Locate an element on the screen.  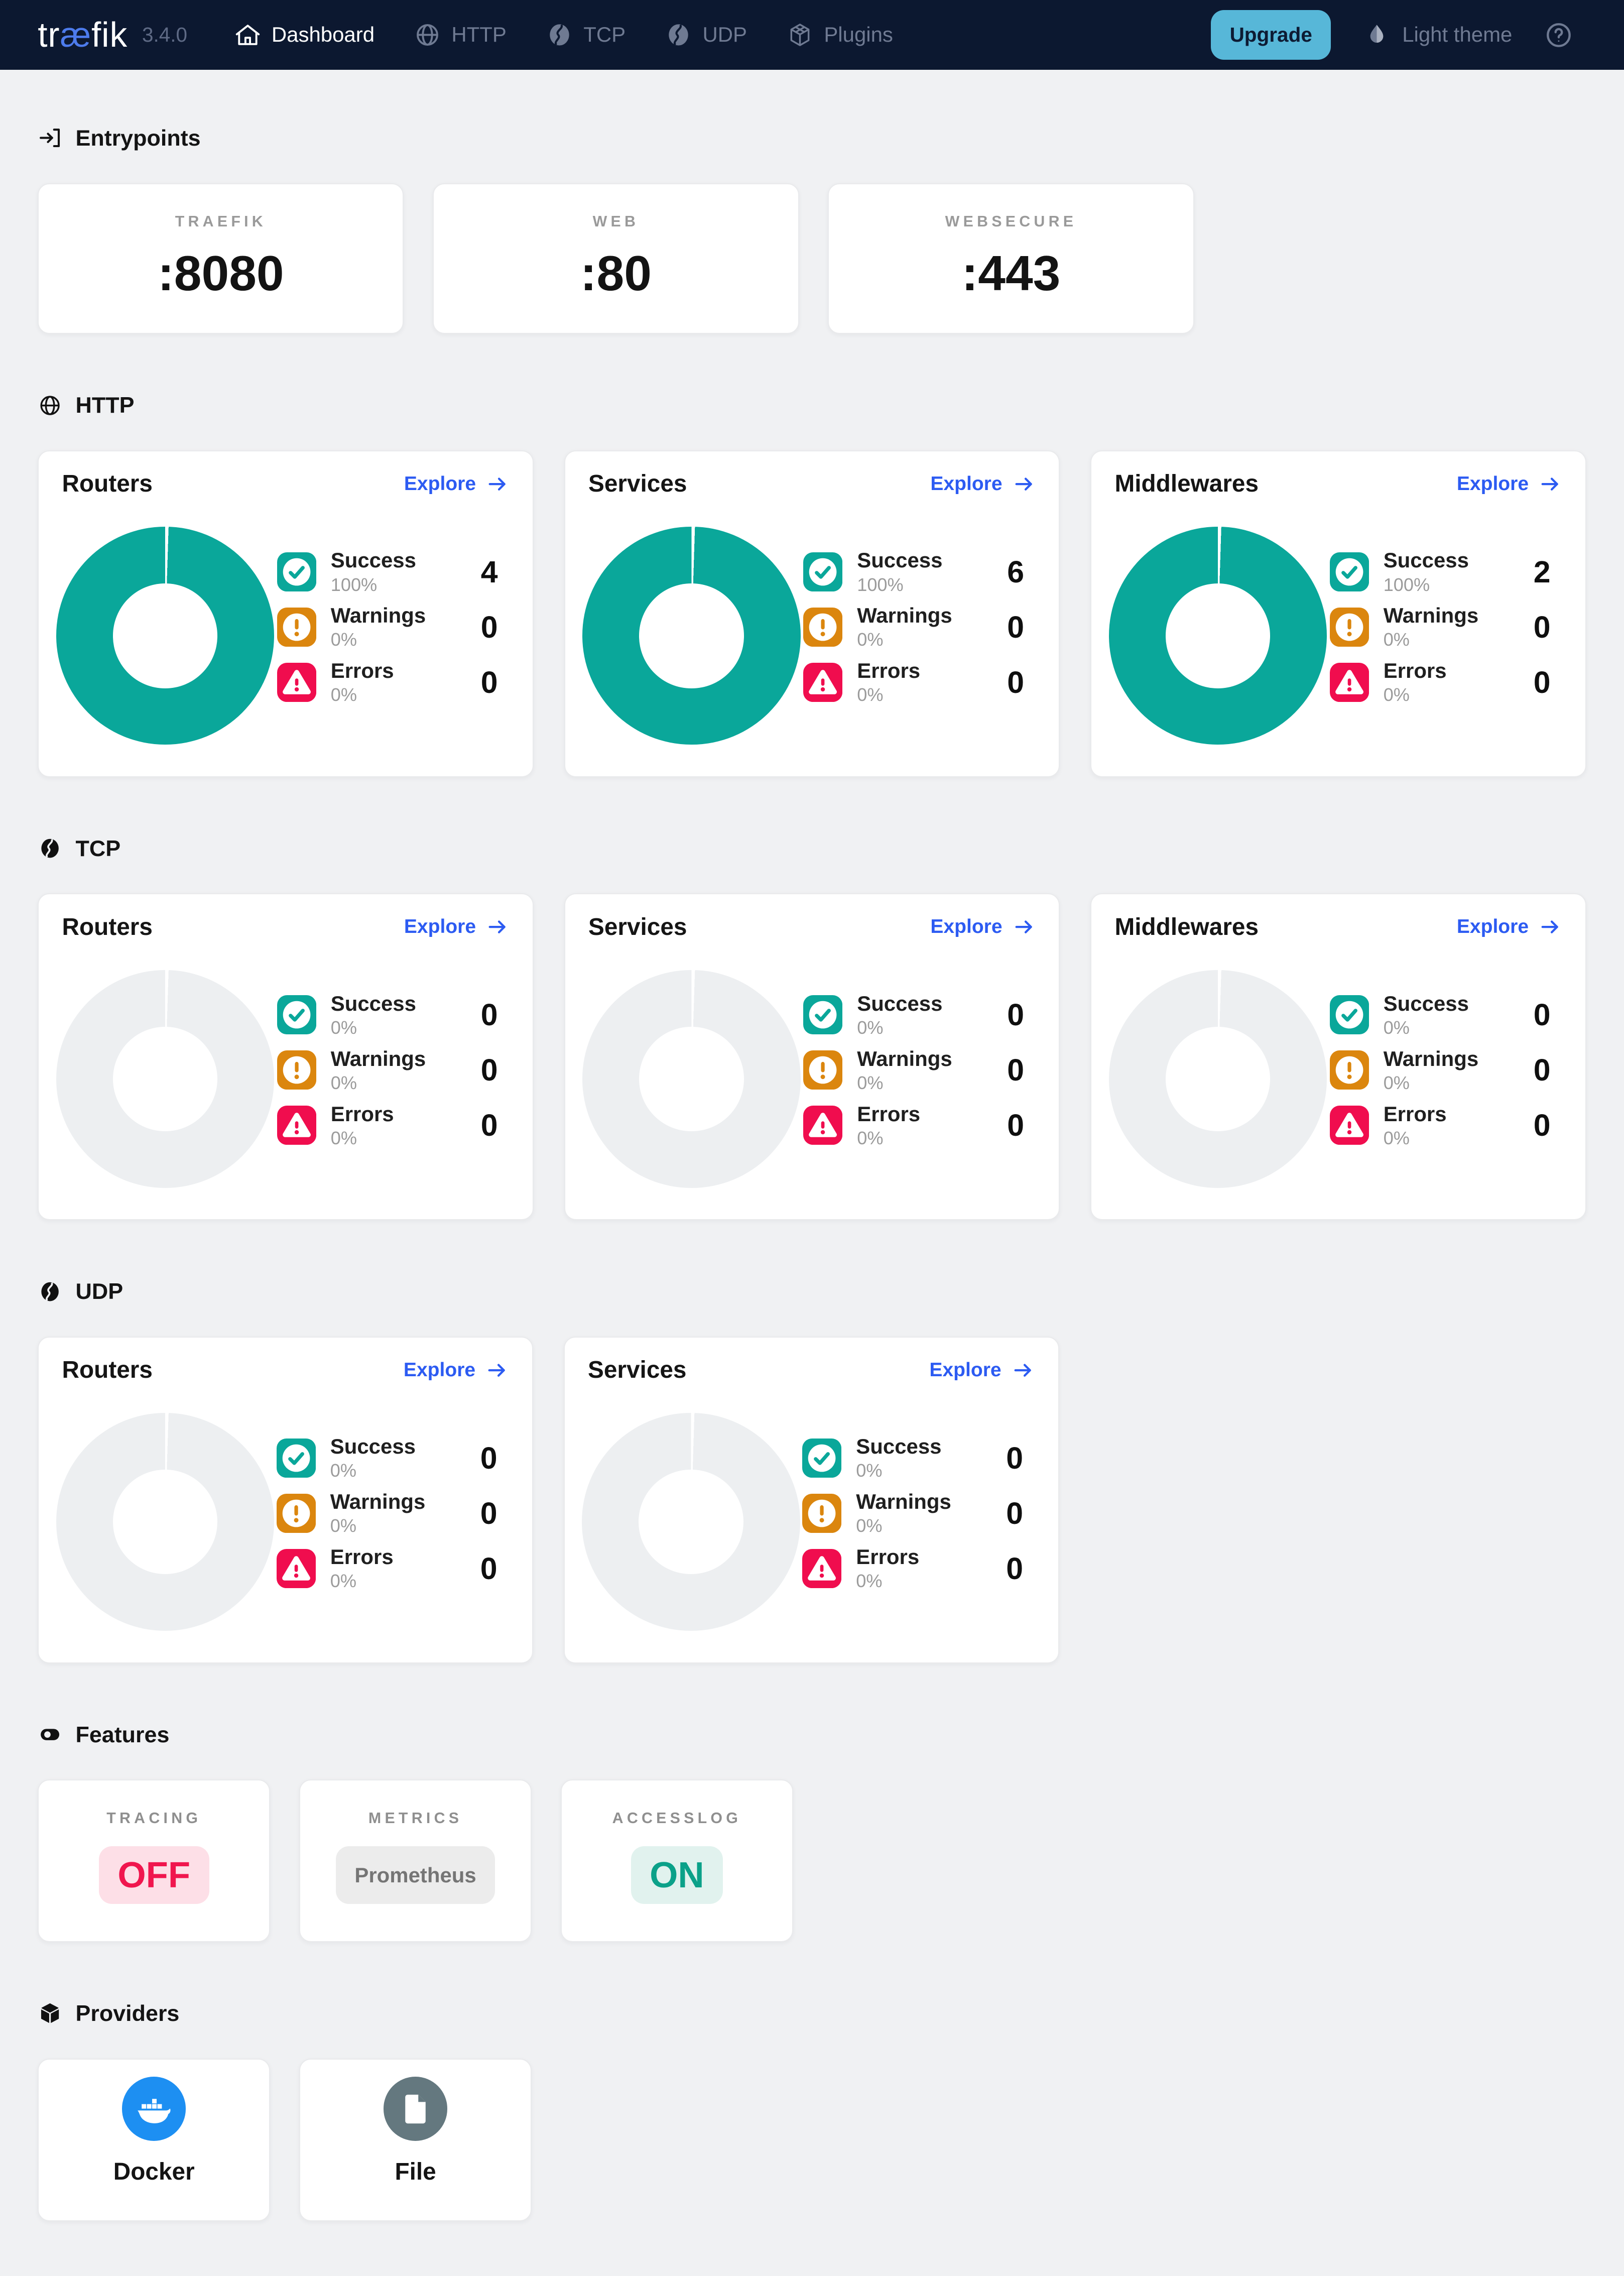
nav-item-dashboard: Dashboard is located at coordinates (304, 35).